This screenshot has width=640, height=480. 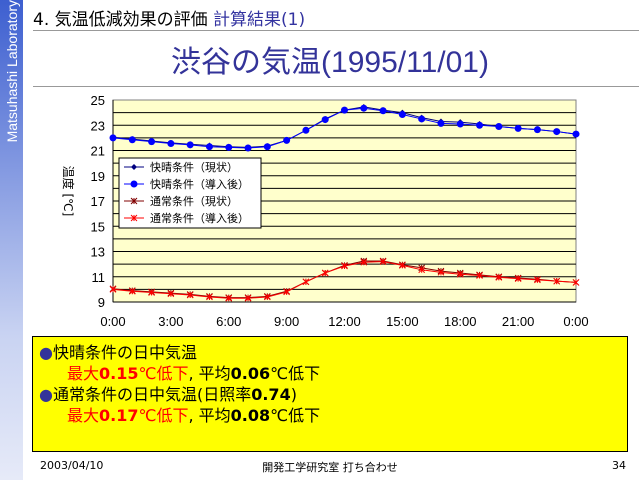 What do you see at coordinates (194, 201) in the screenshot?
I see `legend-label: 通常条件（現状）` at bounding box center [194, 201].